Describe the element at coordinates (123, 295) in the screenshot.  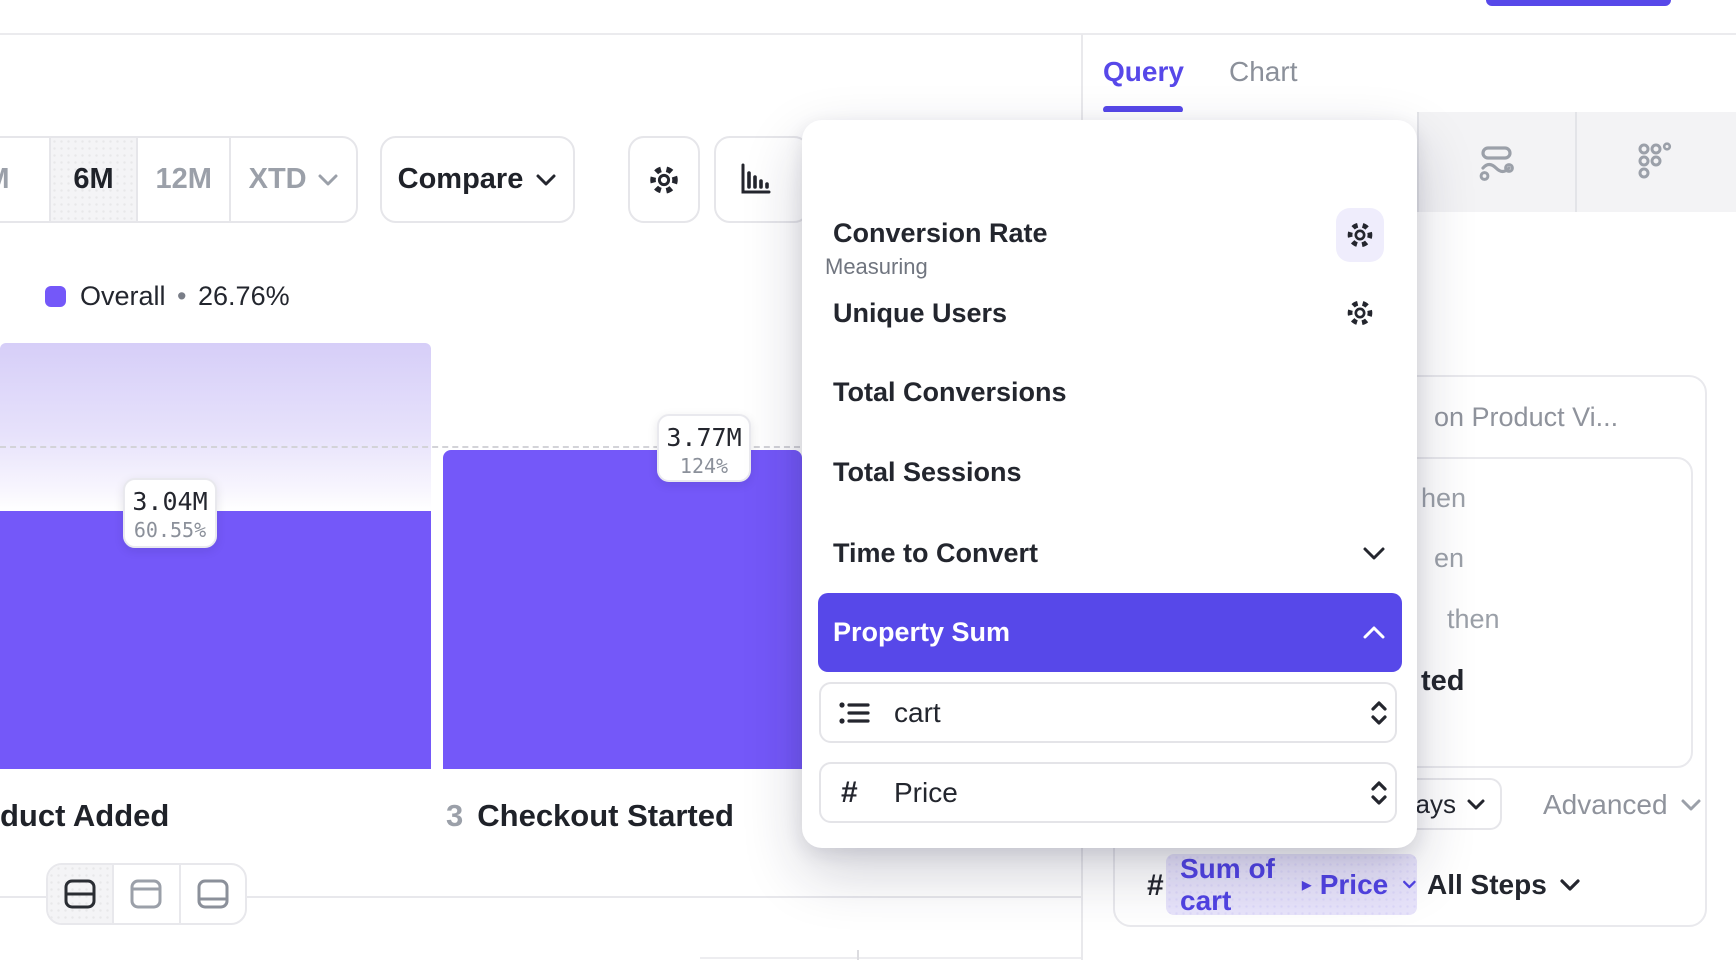
I see `legend-series-label: Overall` at that location.